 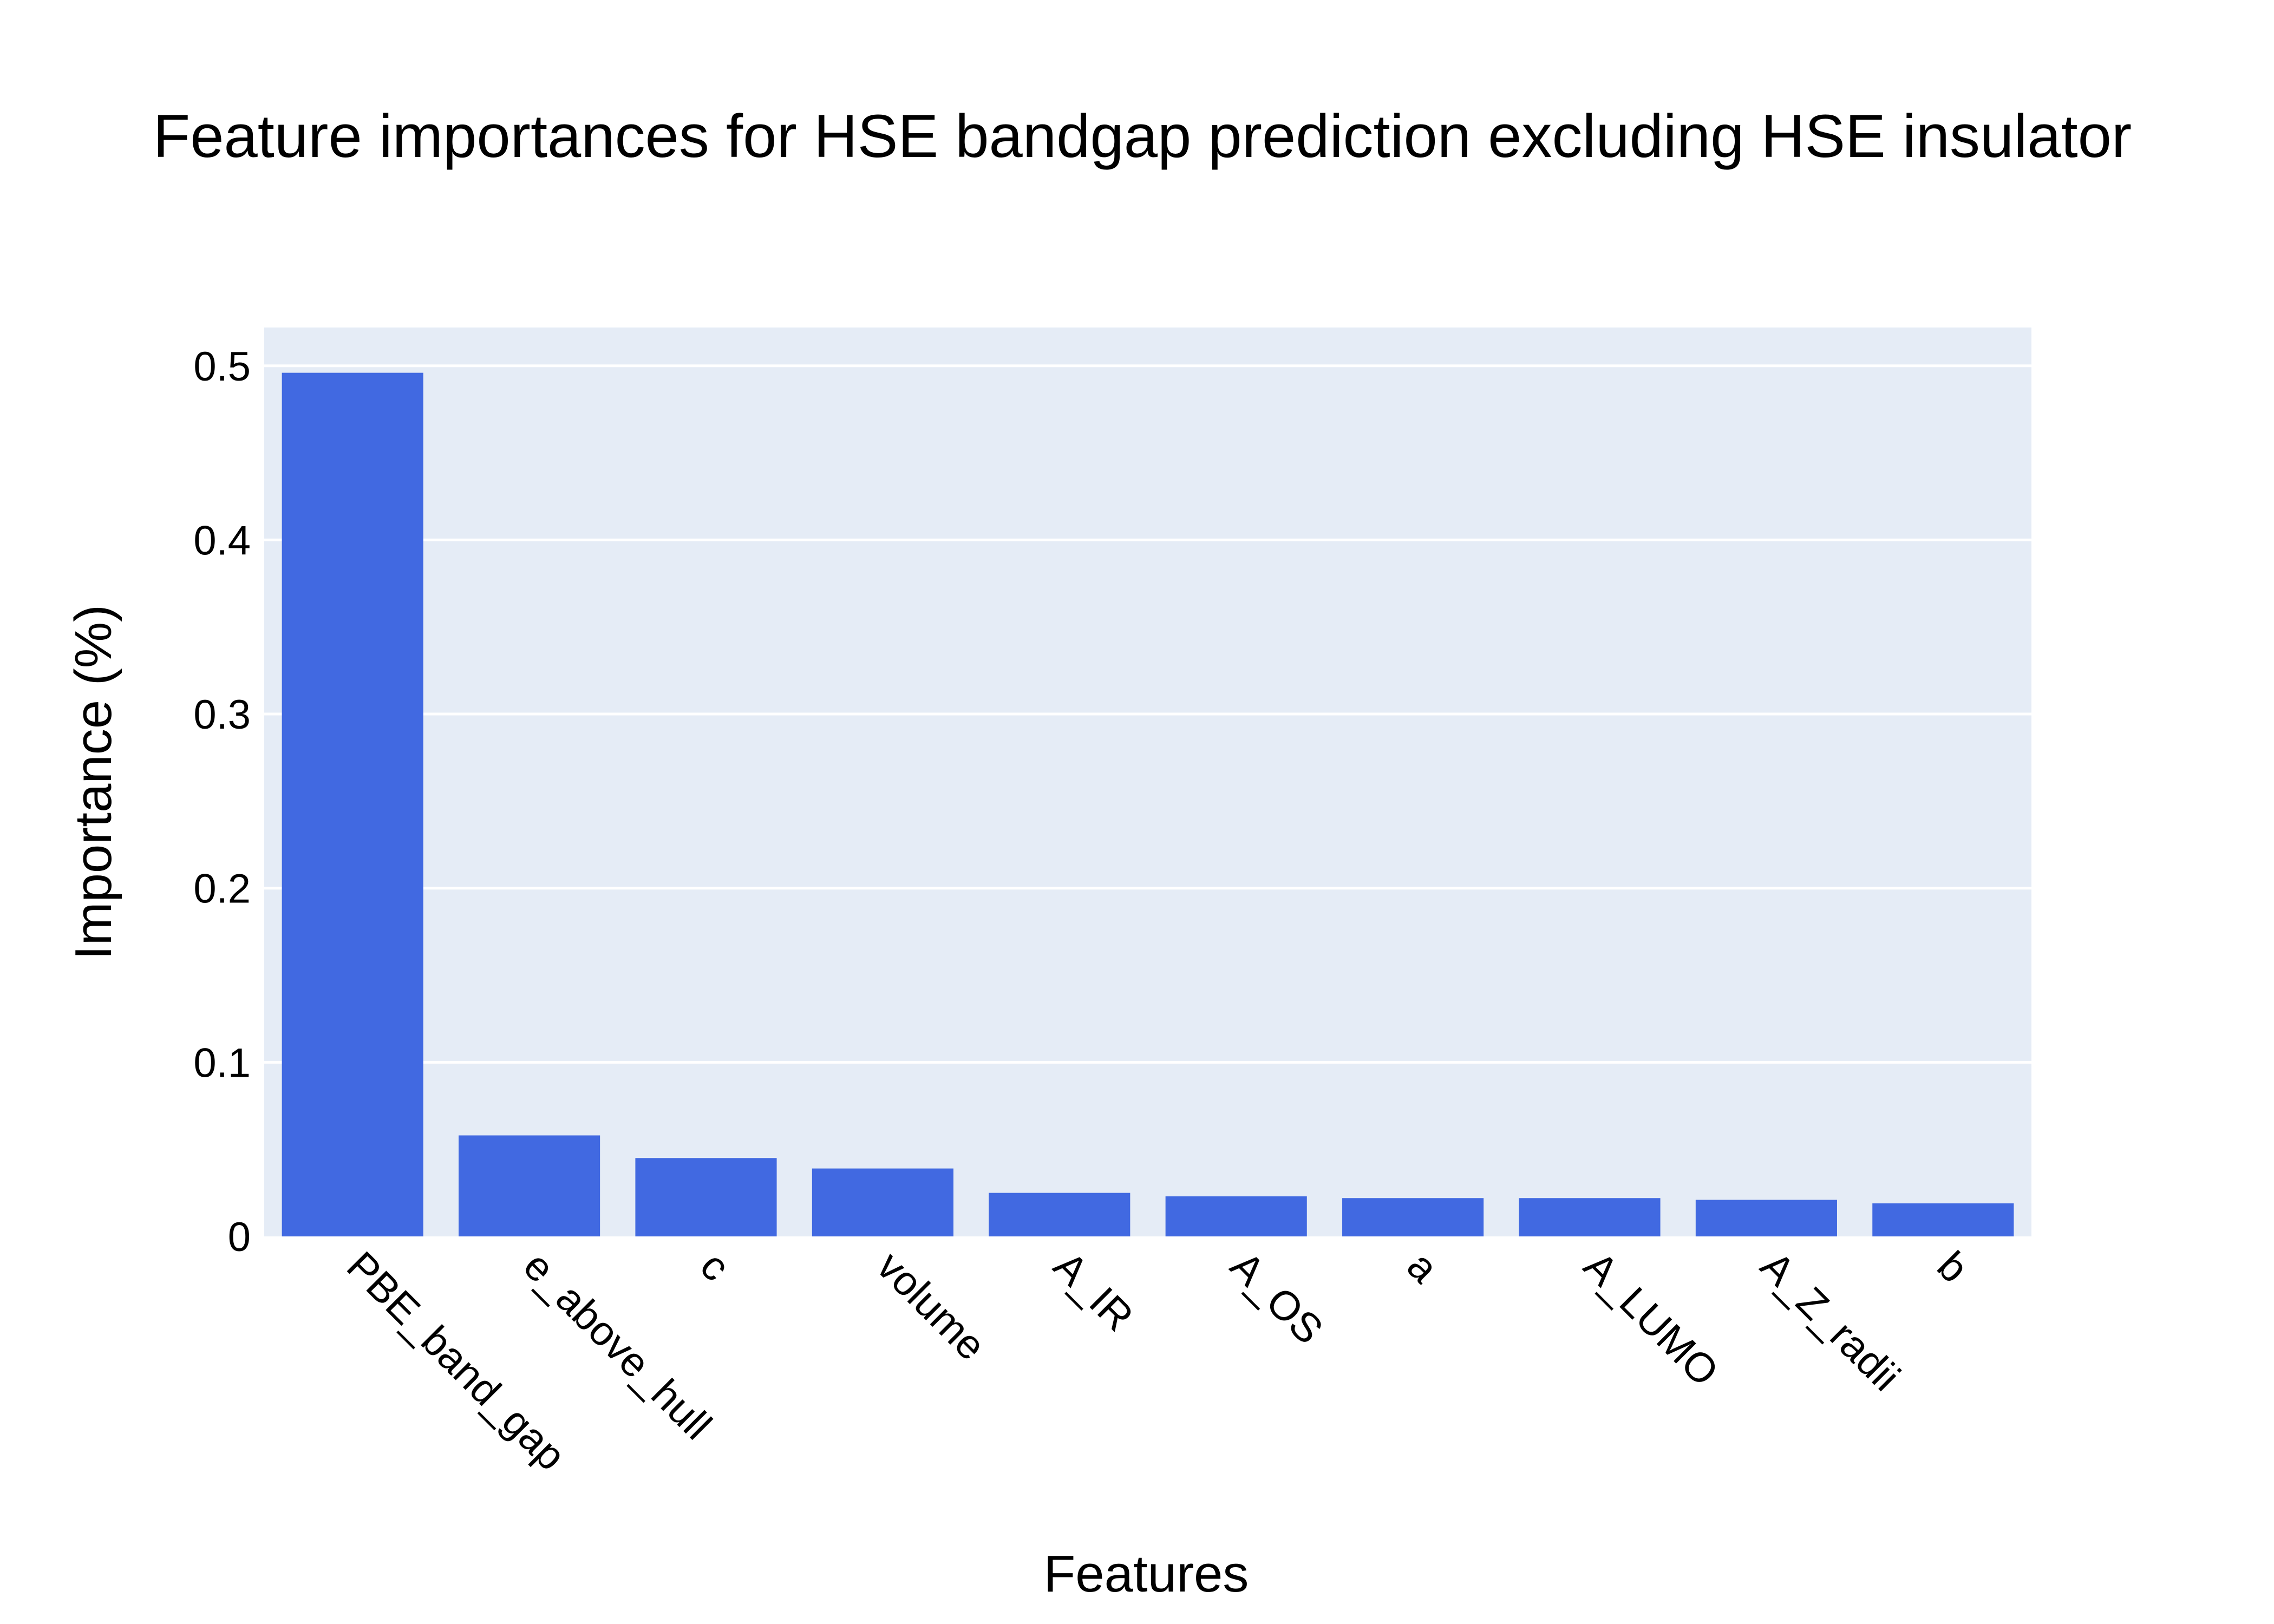 I want to click on x-tick-label: c, so click(x=715, y=1266).